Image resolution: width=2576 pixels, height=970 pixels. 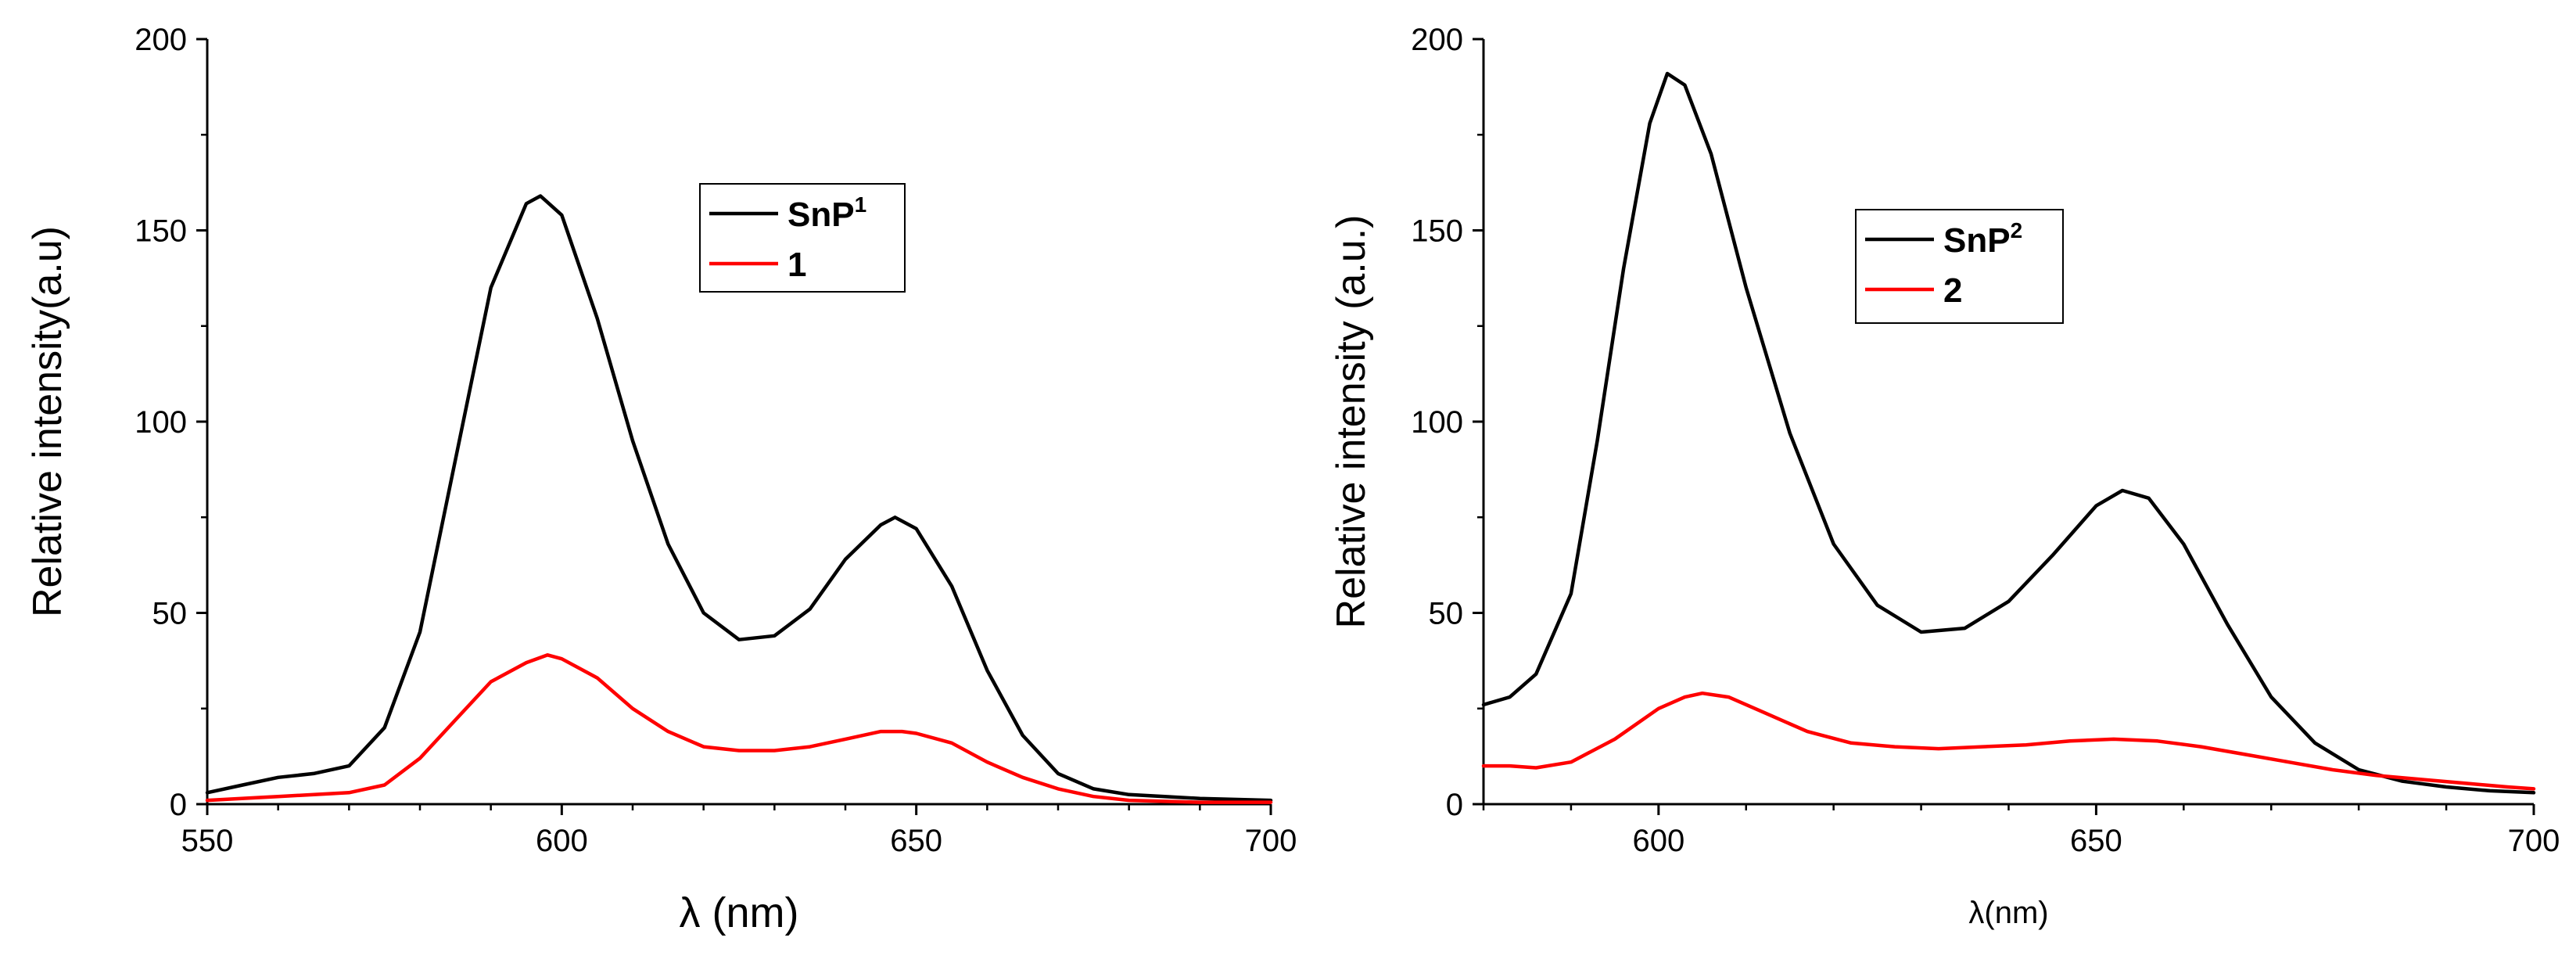 What do you see at coordinates (2008, 913) in the screenshot?
I see `x-axis-title: λ(nm)` at bounding box center [2008, 913].